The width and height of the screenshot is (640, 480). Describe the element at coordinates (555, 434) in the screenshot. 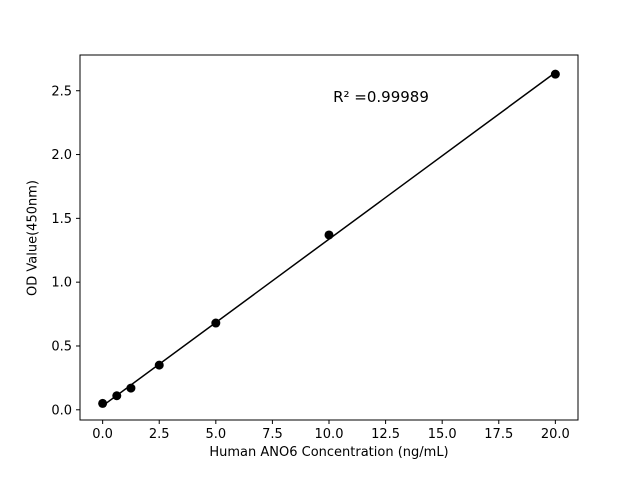

I see `x-tick-label: 20.0` at that location.